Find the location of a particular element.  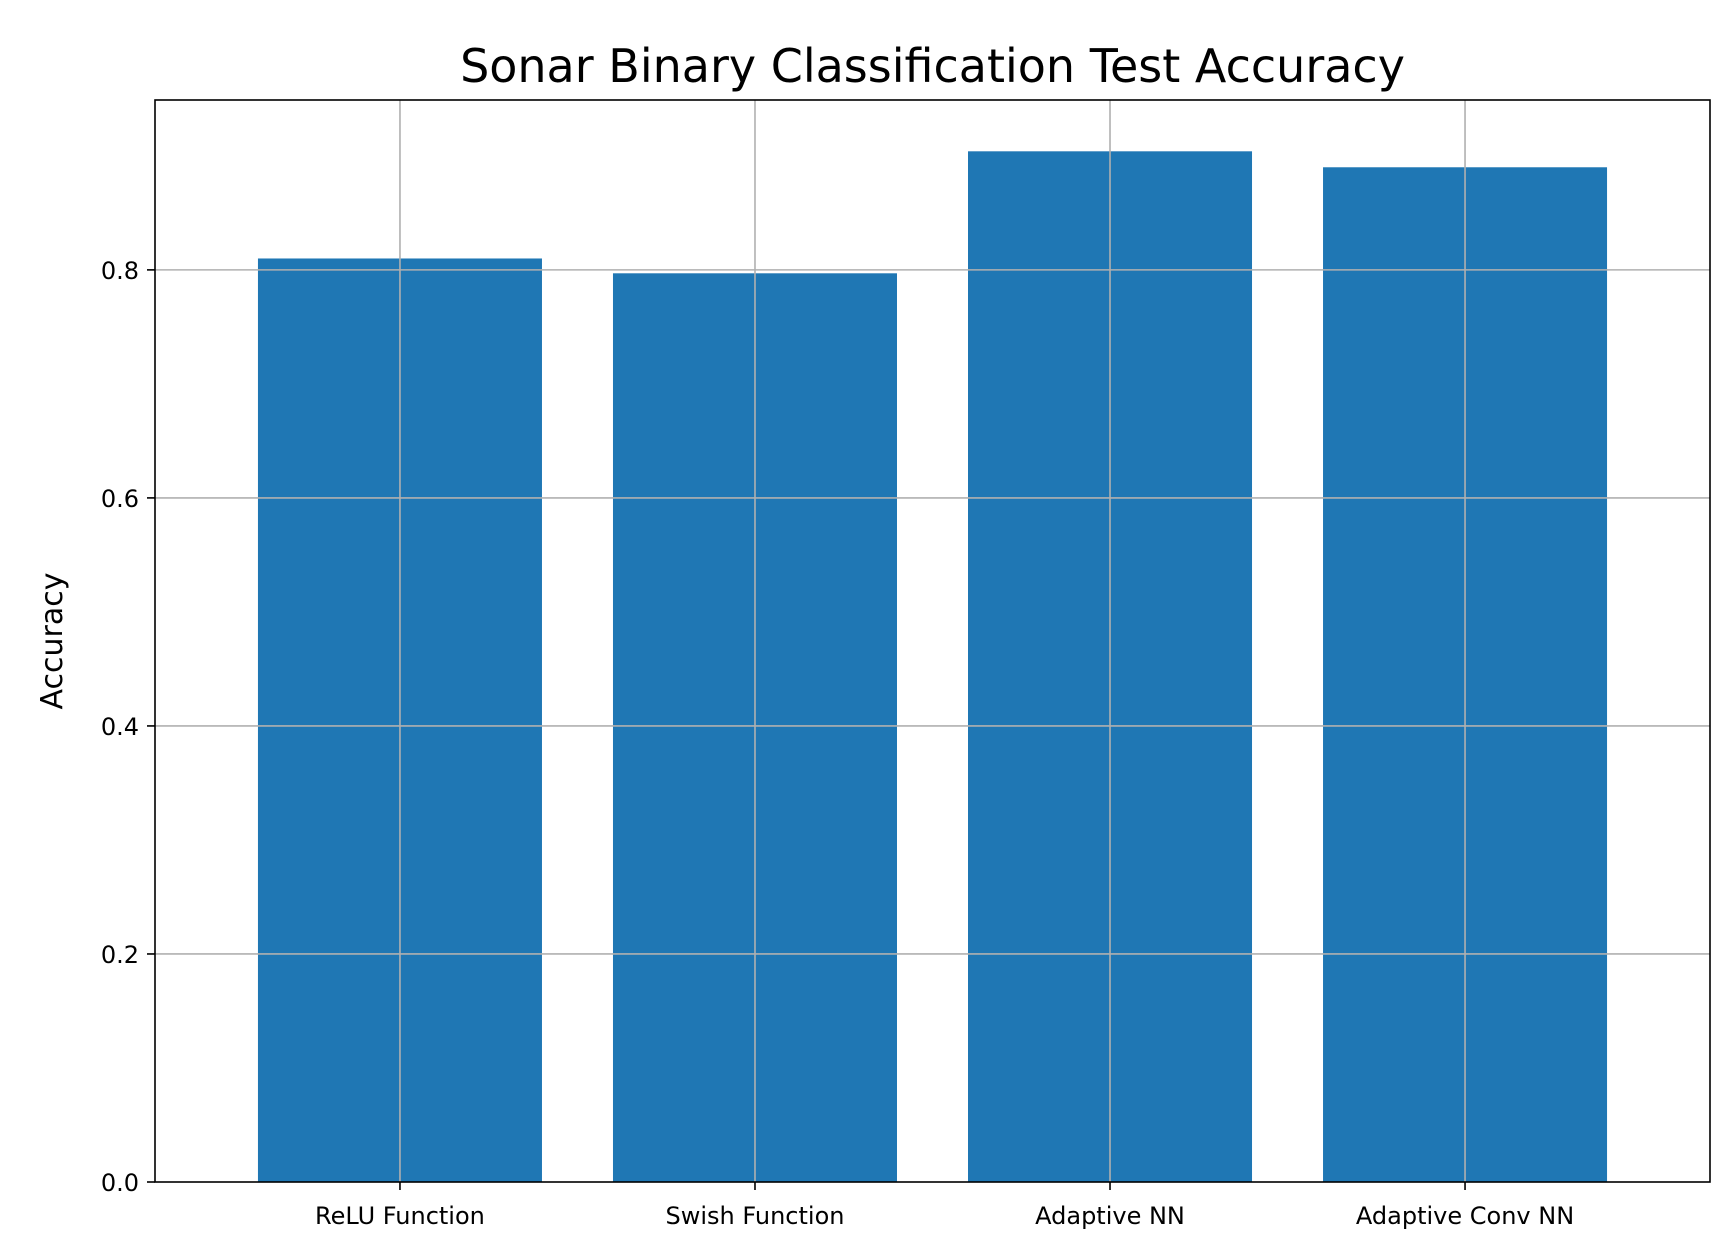

x-tick-label-1: Swish Function is located at coordinates (755, 1216).